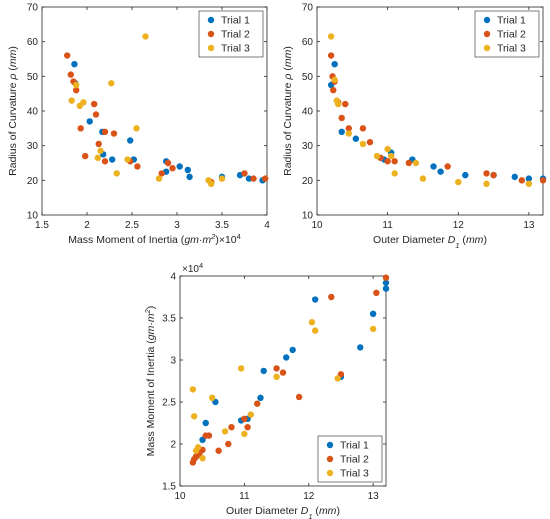 The width and height of the screenshot is (550, 519). What do you see at coordinates (308, 77) in the screenshot?
I see `y-tick-label: 50` at bounding box center [308, 77].